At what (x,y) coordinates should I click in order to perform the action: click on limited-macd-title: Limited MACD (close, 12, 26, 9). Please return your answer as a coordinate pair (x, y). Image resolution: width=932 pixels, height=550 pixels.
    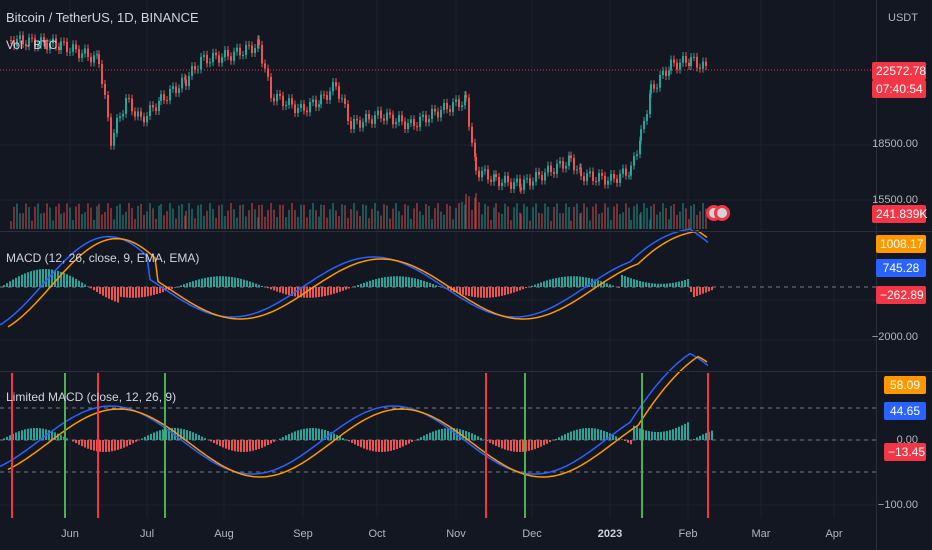
    Looking at the image, I should click on (91, 397).